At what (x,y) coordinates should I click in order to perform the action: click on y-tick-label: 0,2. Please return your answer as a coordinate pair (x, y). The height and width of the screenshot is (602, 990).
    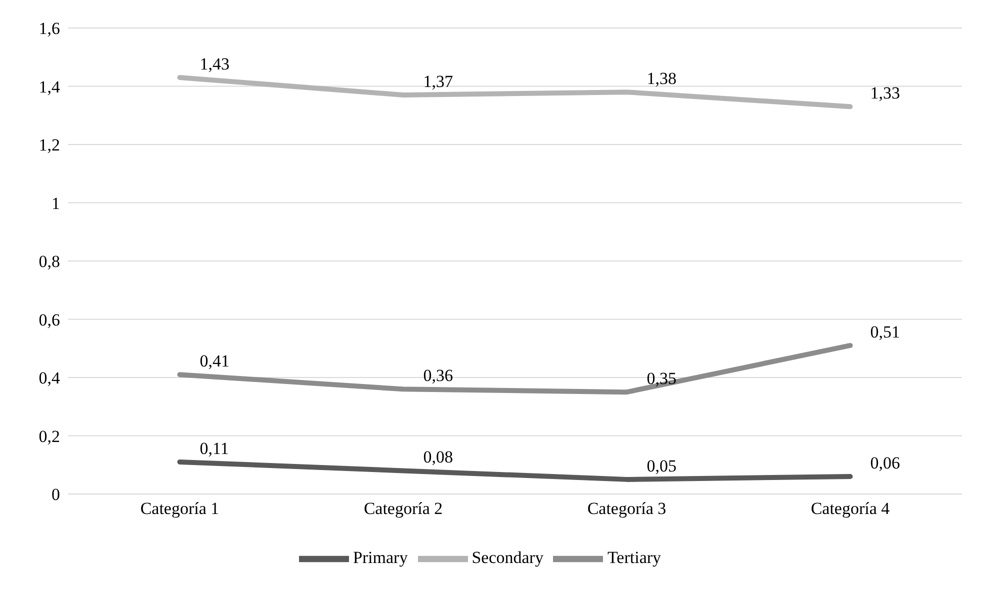
    Looking at the image, I should click on (49, 436).